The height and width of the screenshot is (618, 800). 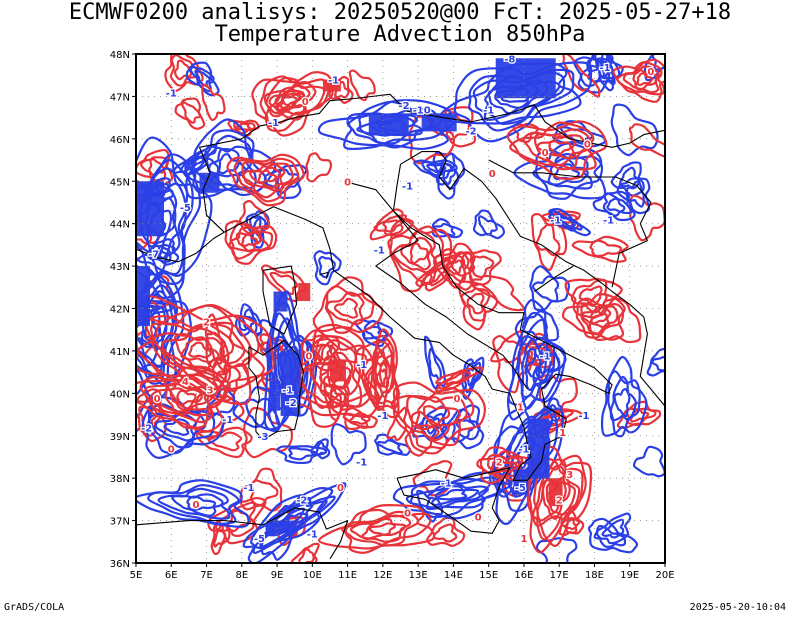 I want to click on lat-tick-label: 36N, so click(x=120, y=564).